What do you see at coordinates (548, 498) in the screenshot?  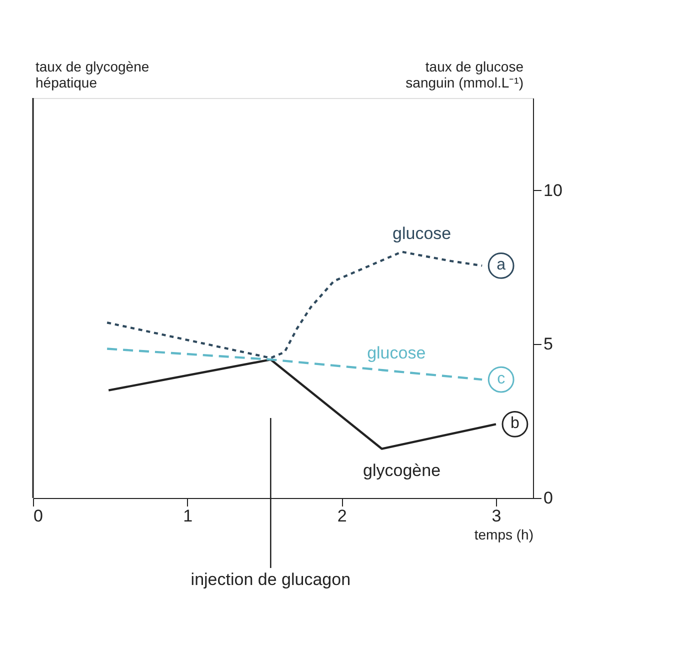 I see `y-tick-label: 0` at bounding box center [548, 498].